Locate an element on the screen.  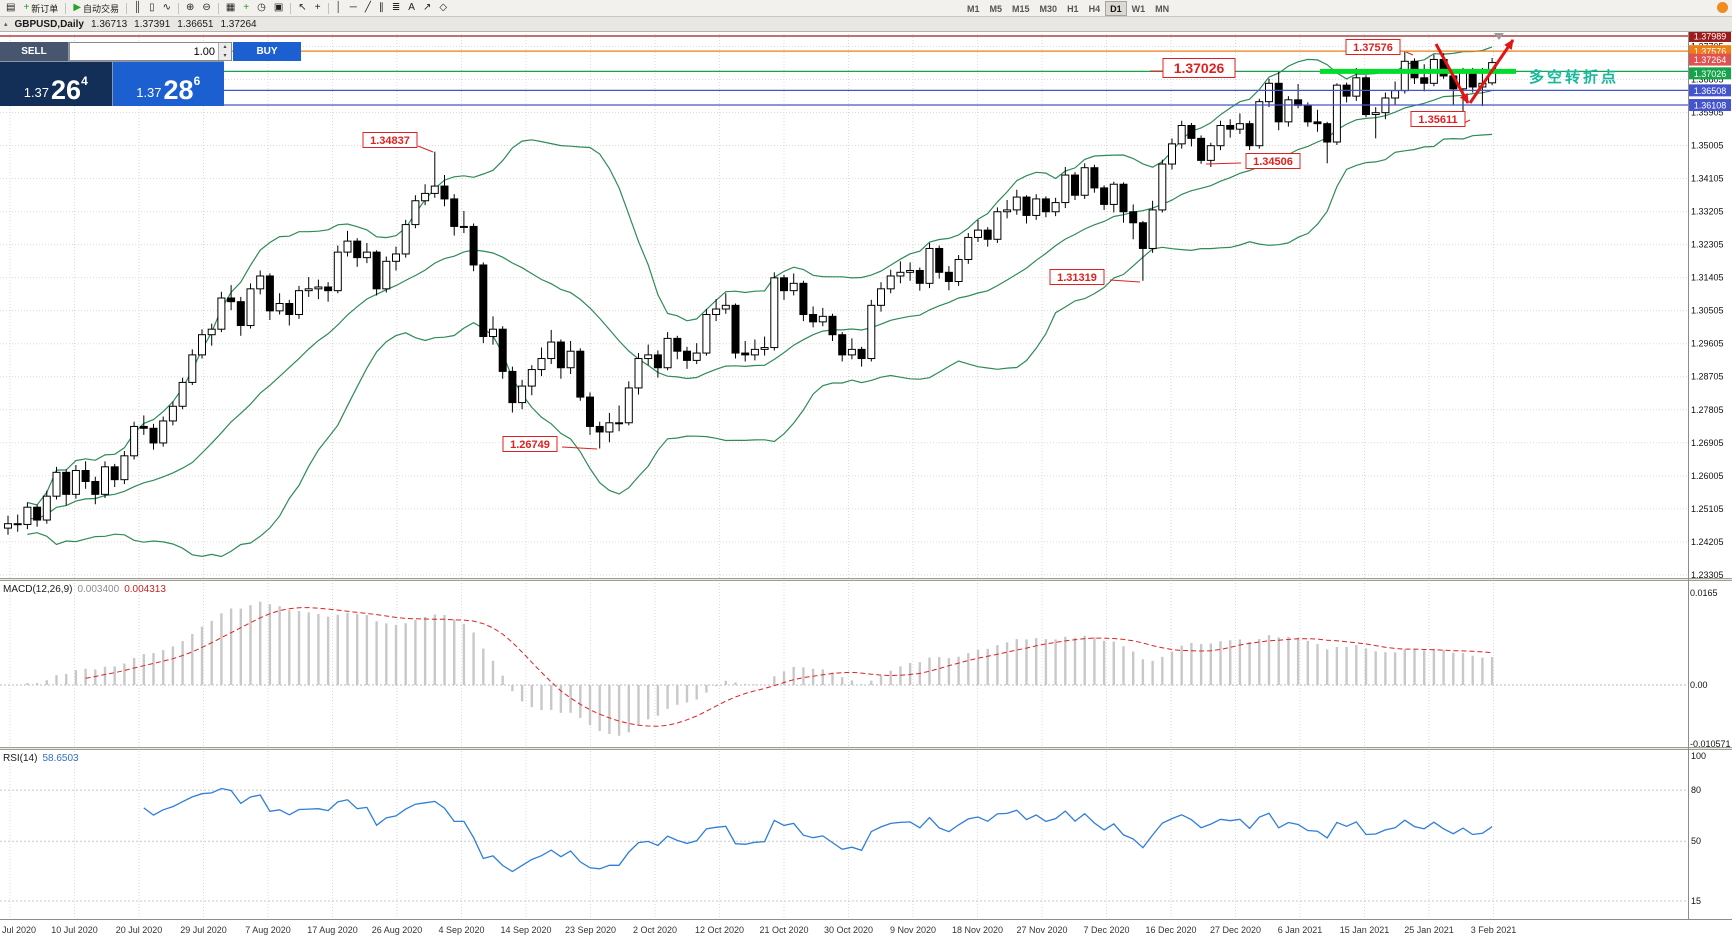
fibonacci-icon: ≣ is located at coordinates (396, 7).